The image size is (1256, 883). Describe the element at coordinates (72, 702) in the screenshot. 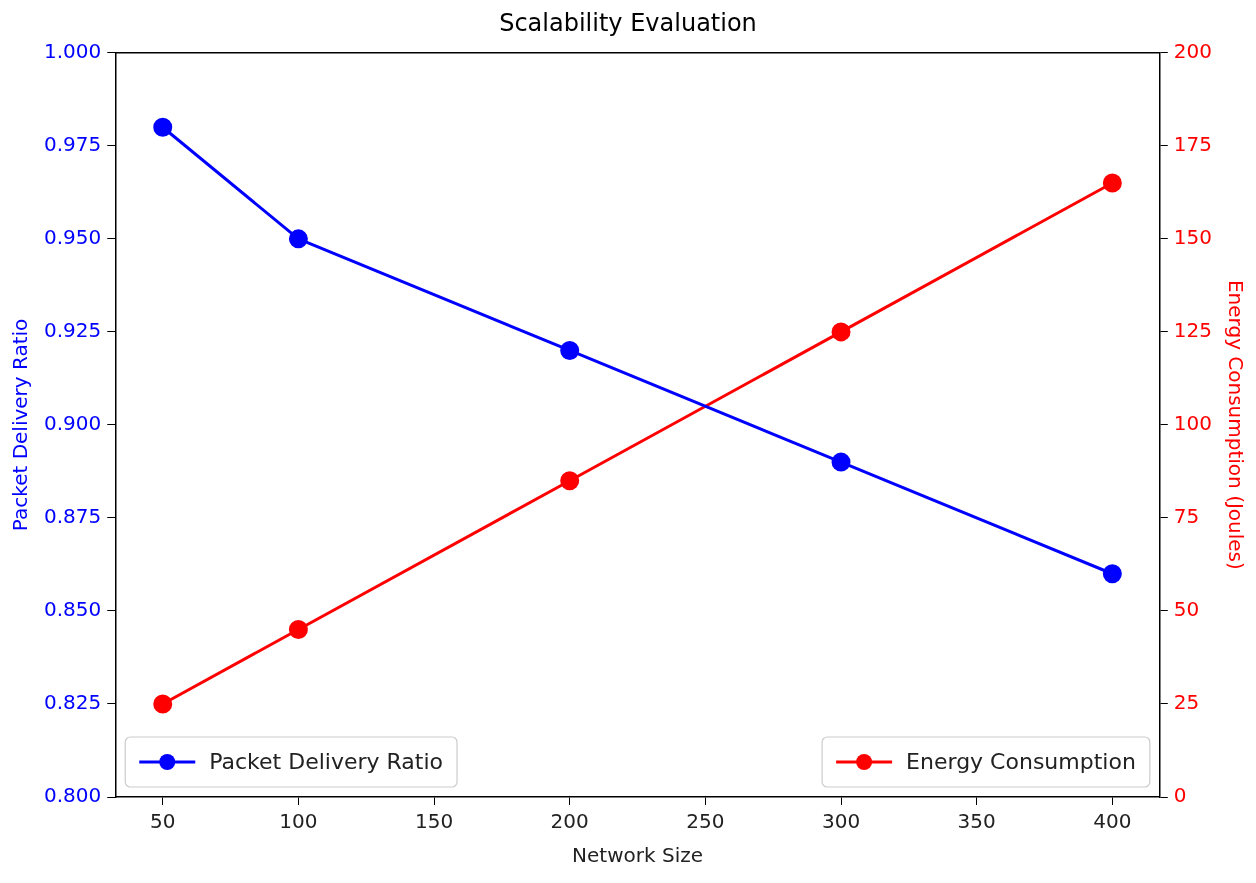

I see `y-tick-label: 0.825` at that location.